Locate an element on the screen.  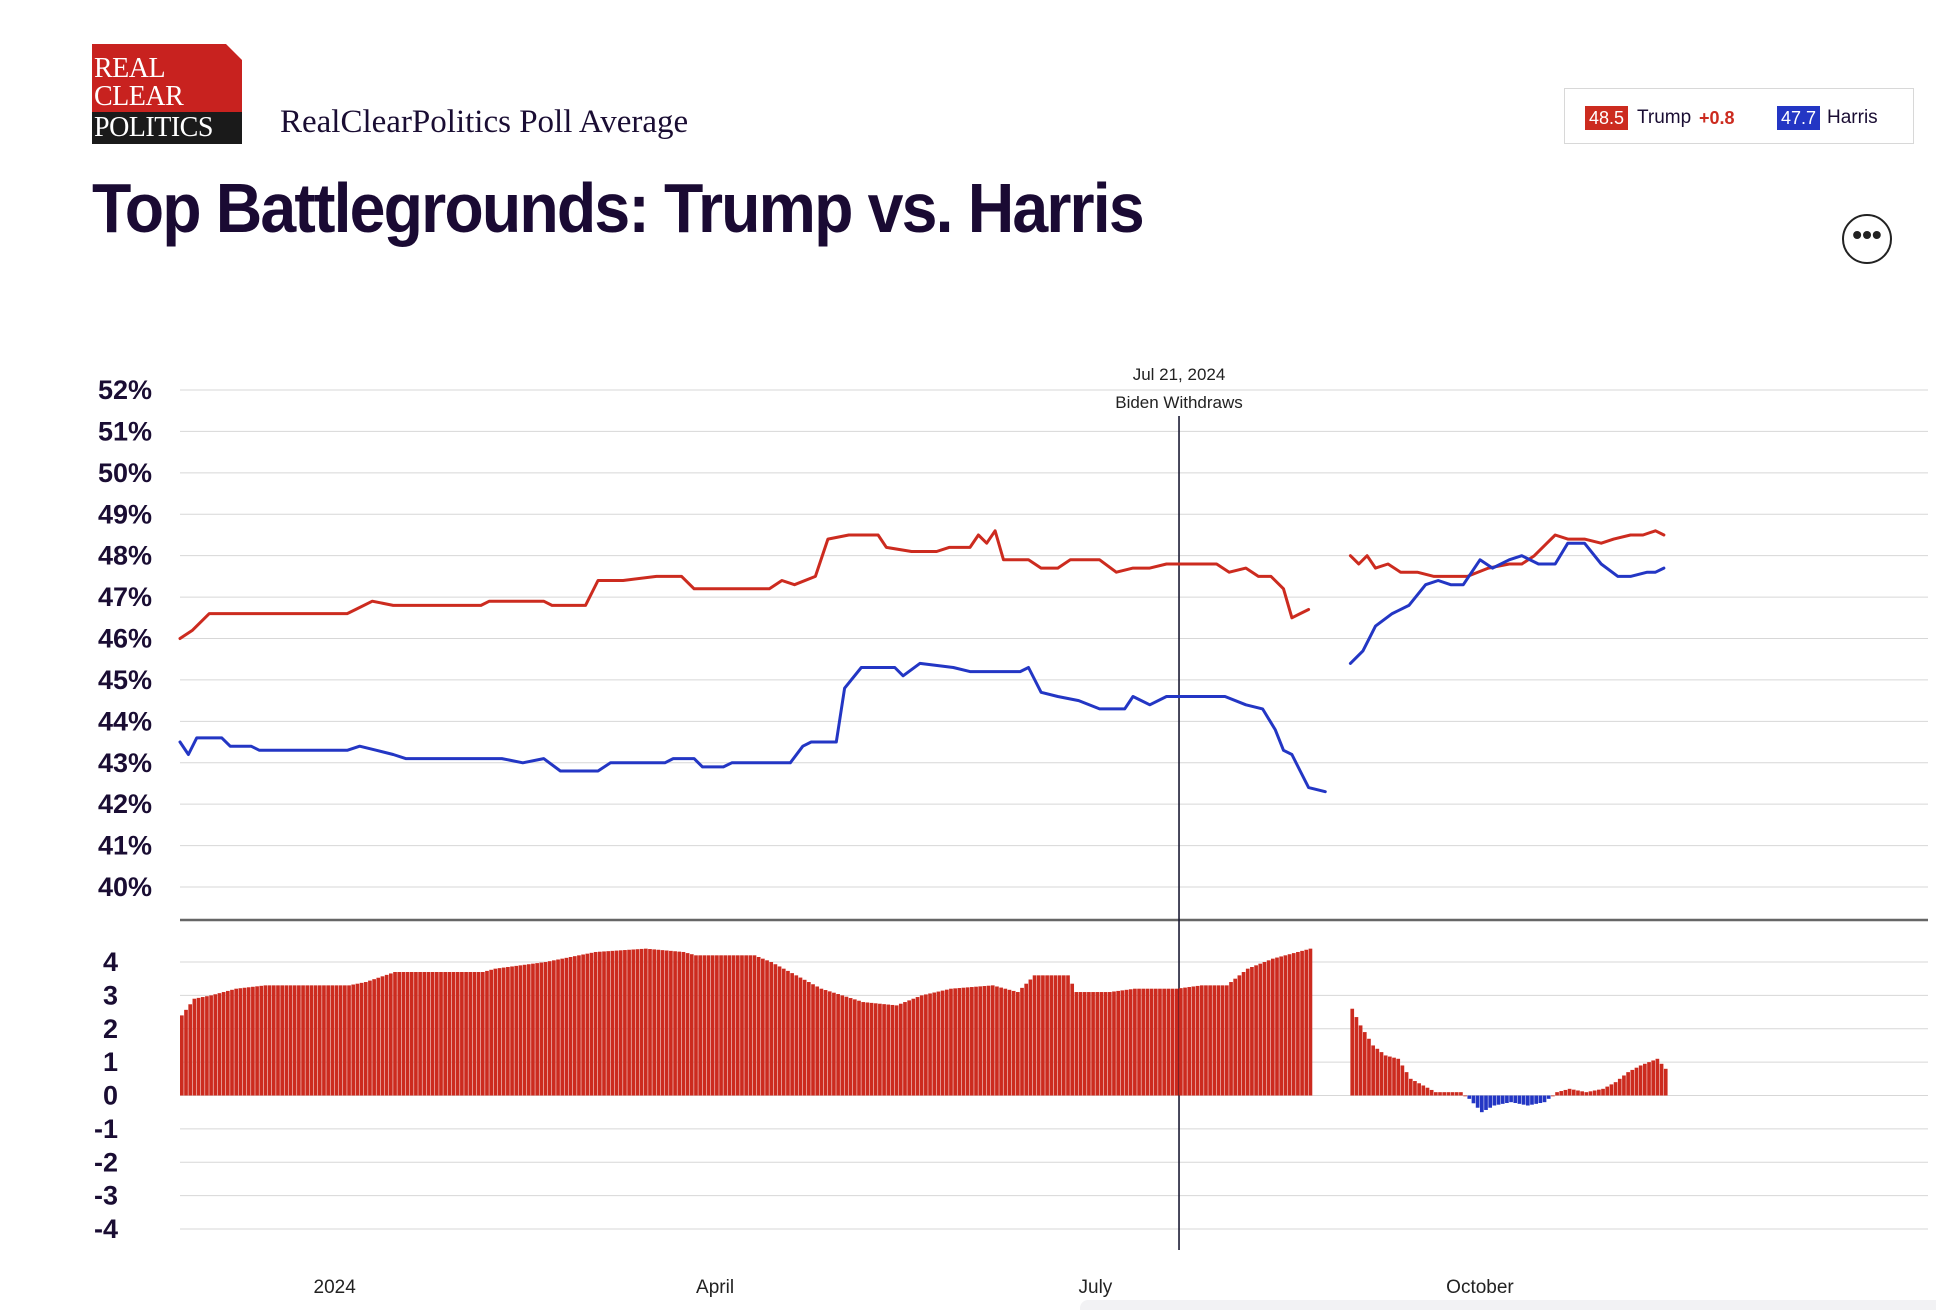
y-tick-label: 49% is located at coordinates (125, 514).